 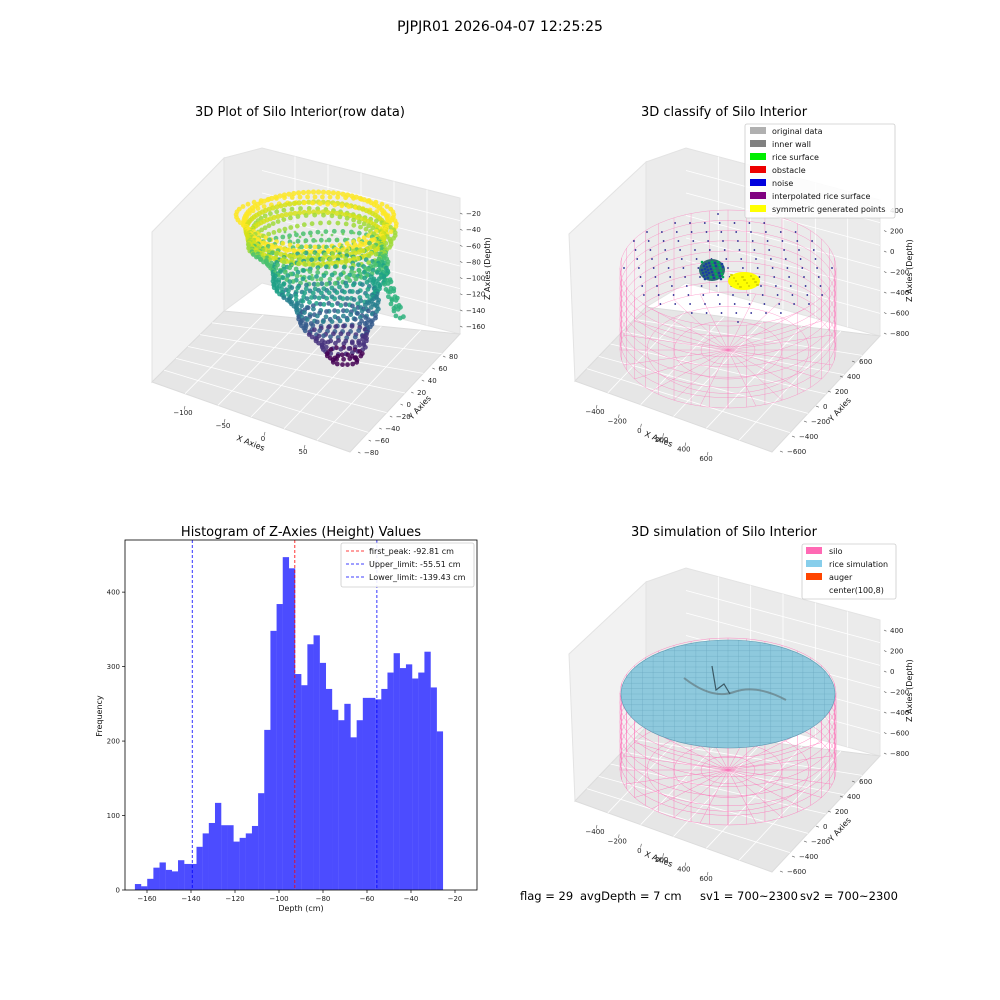 I want to click on histogram-x-tick-label: −60, so click(x=367, y=899).